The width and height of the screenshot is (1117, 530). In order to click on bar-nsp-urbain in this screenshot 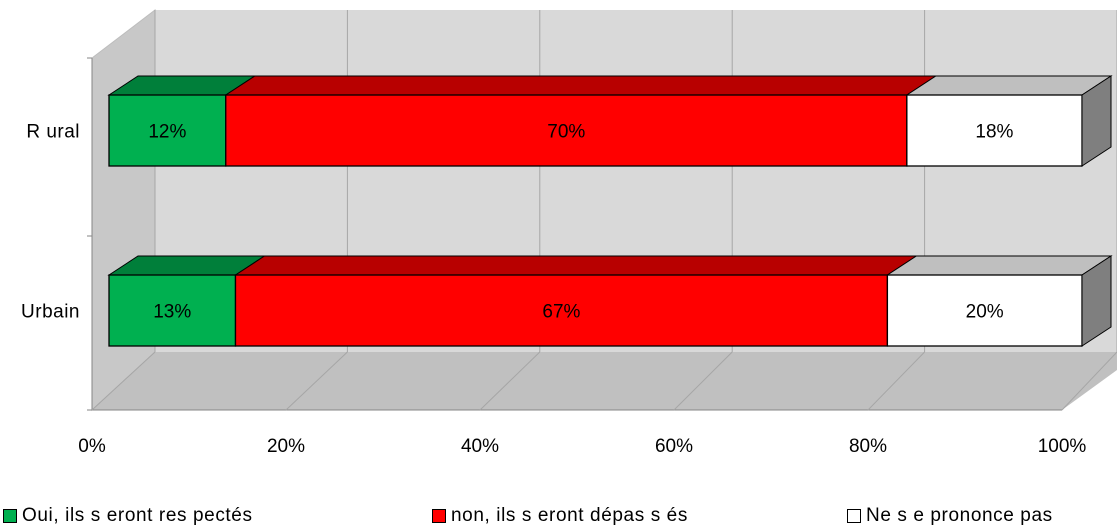, I will do `click(984, 310)`.